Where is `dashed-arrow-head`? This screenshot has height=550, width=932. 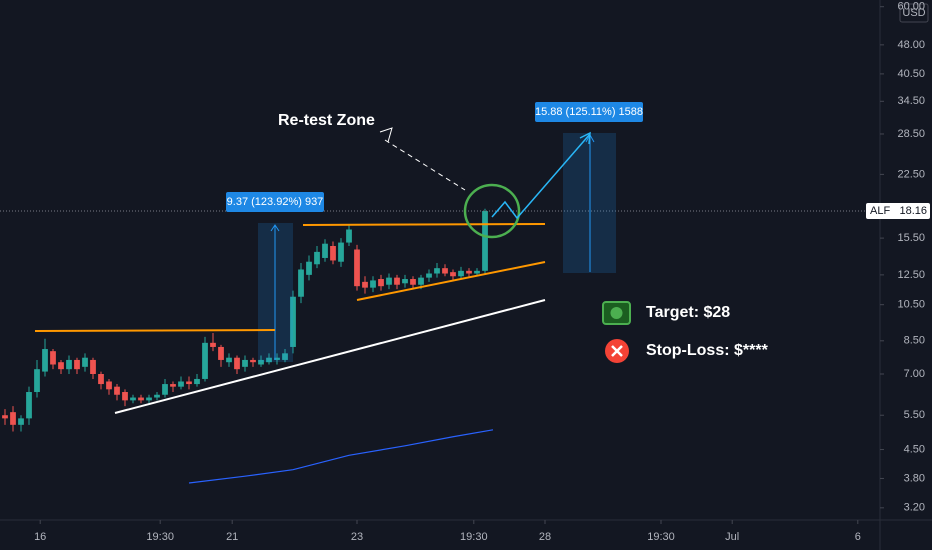
dashed-arrow-head is located at coordinates (386, 135).